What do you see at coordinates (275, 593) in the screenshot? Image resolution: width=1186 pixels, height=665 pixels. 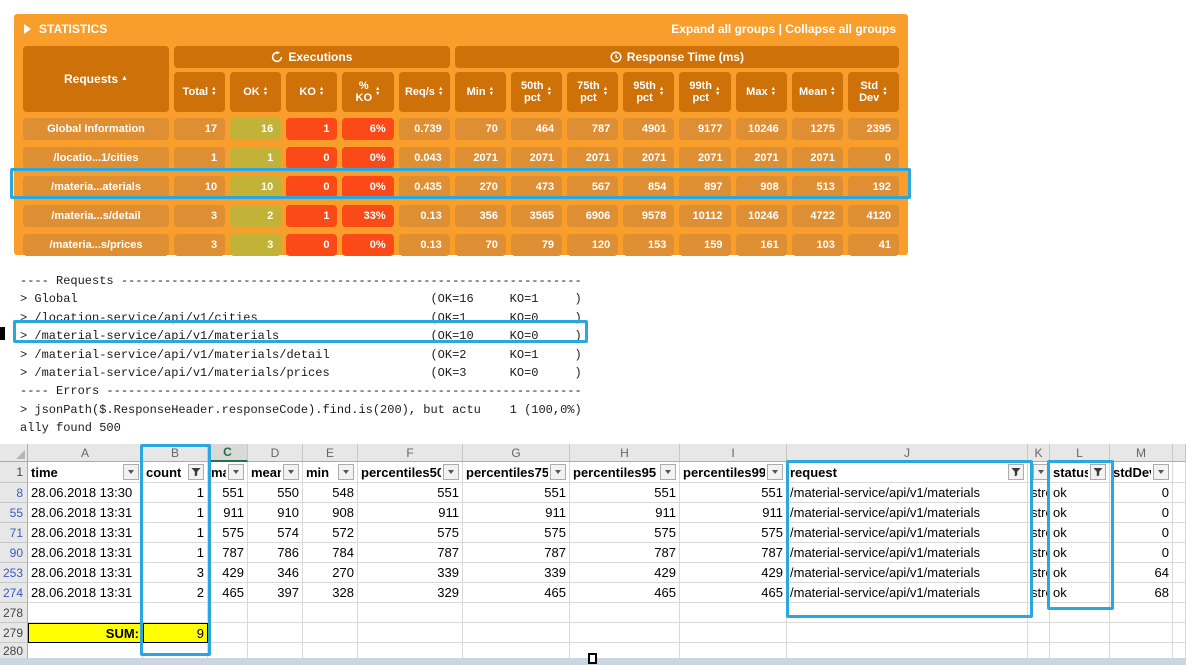 I see `data-cell: 397` at bounding box center [275, 593].